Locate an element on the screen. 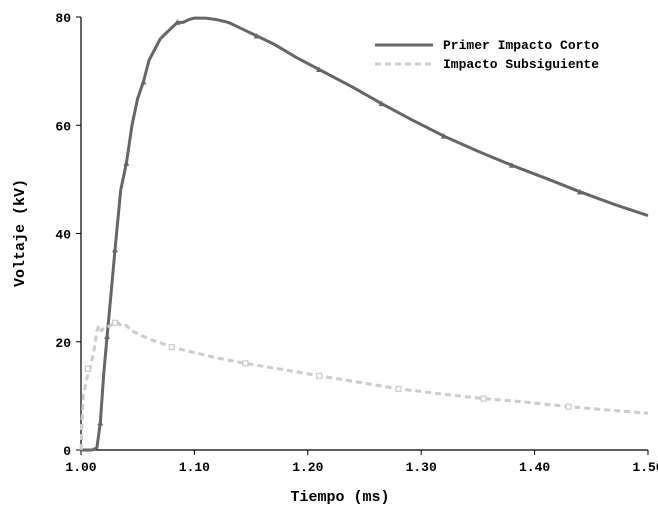  x-tick-label: 1.20 is located at coordinates (307, 467).